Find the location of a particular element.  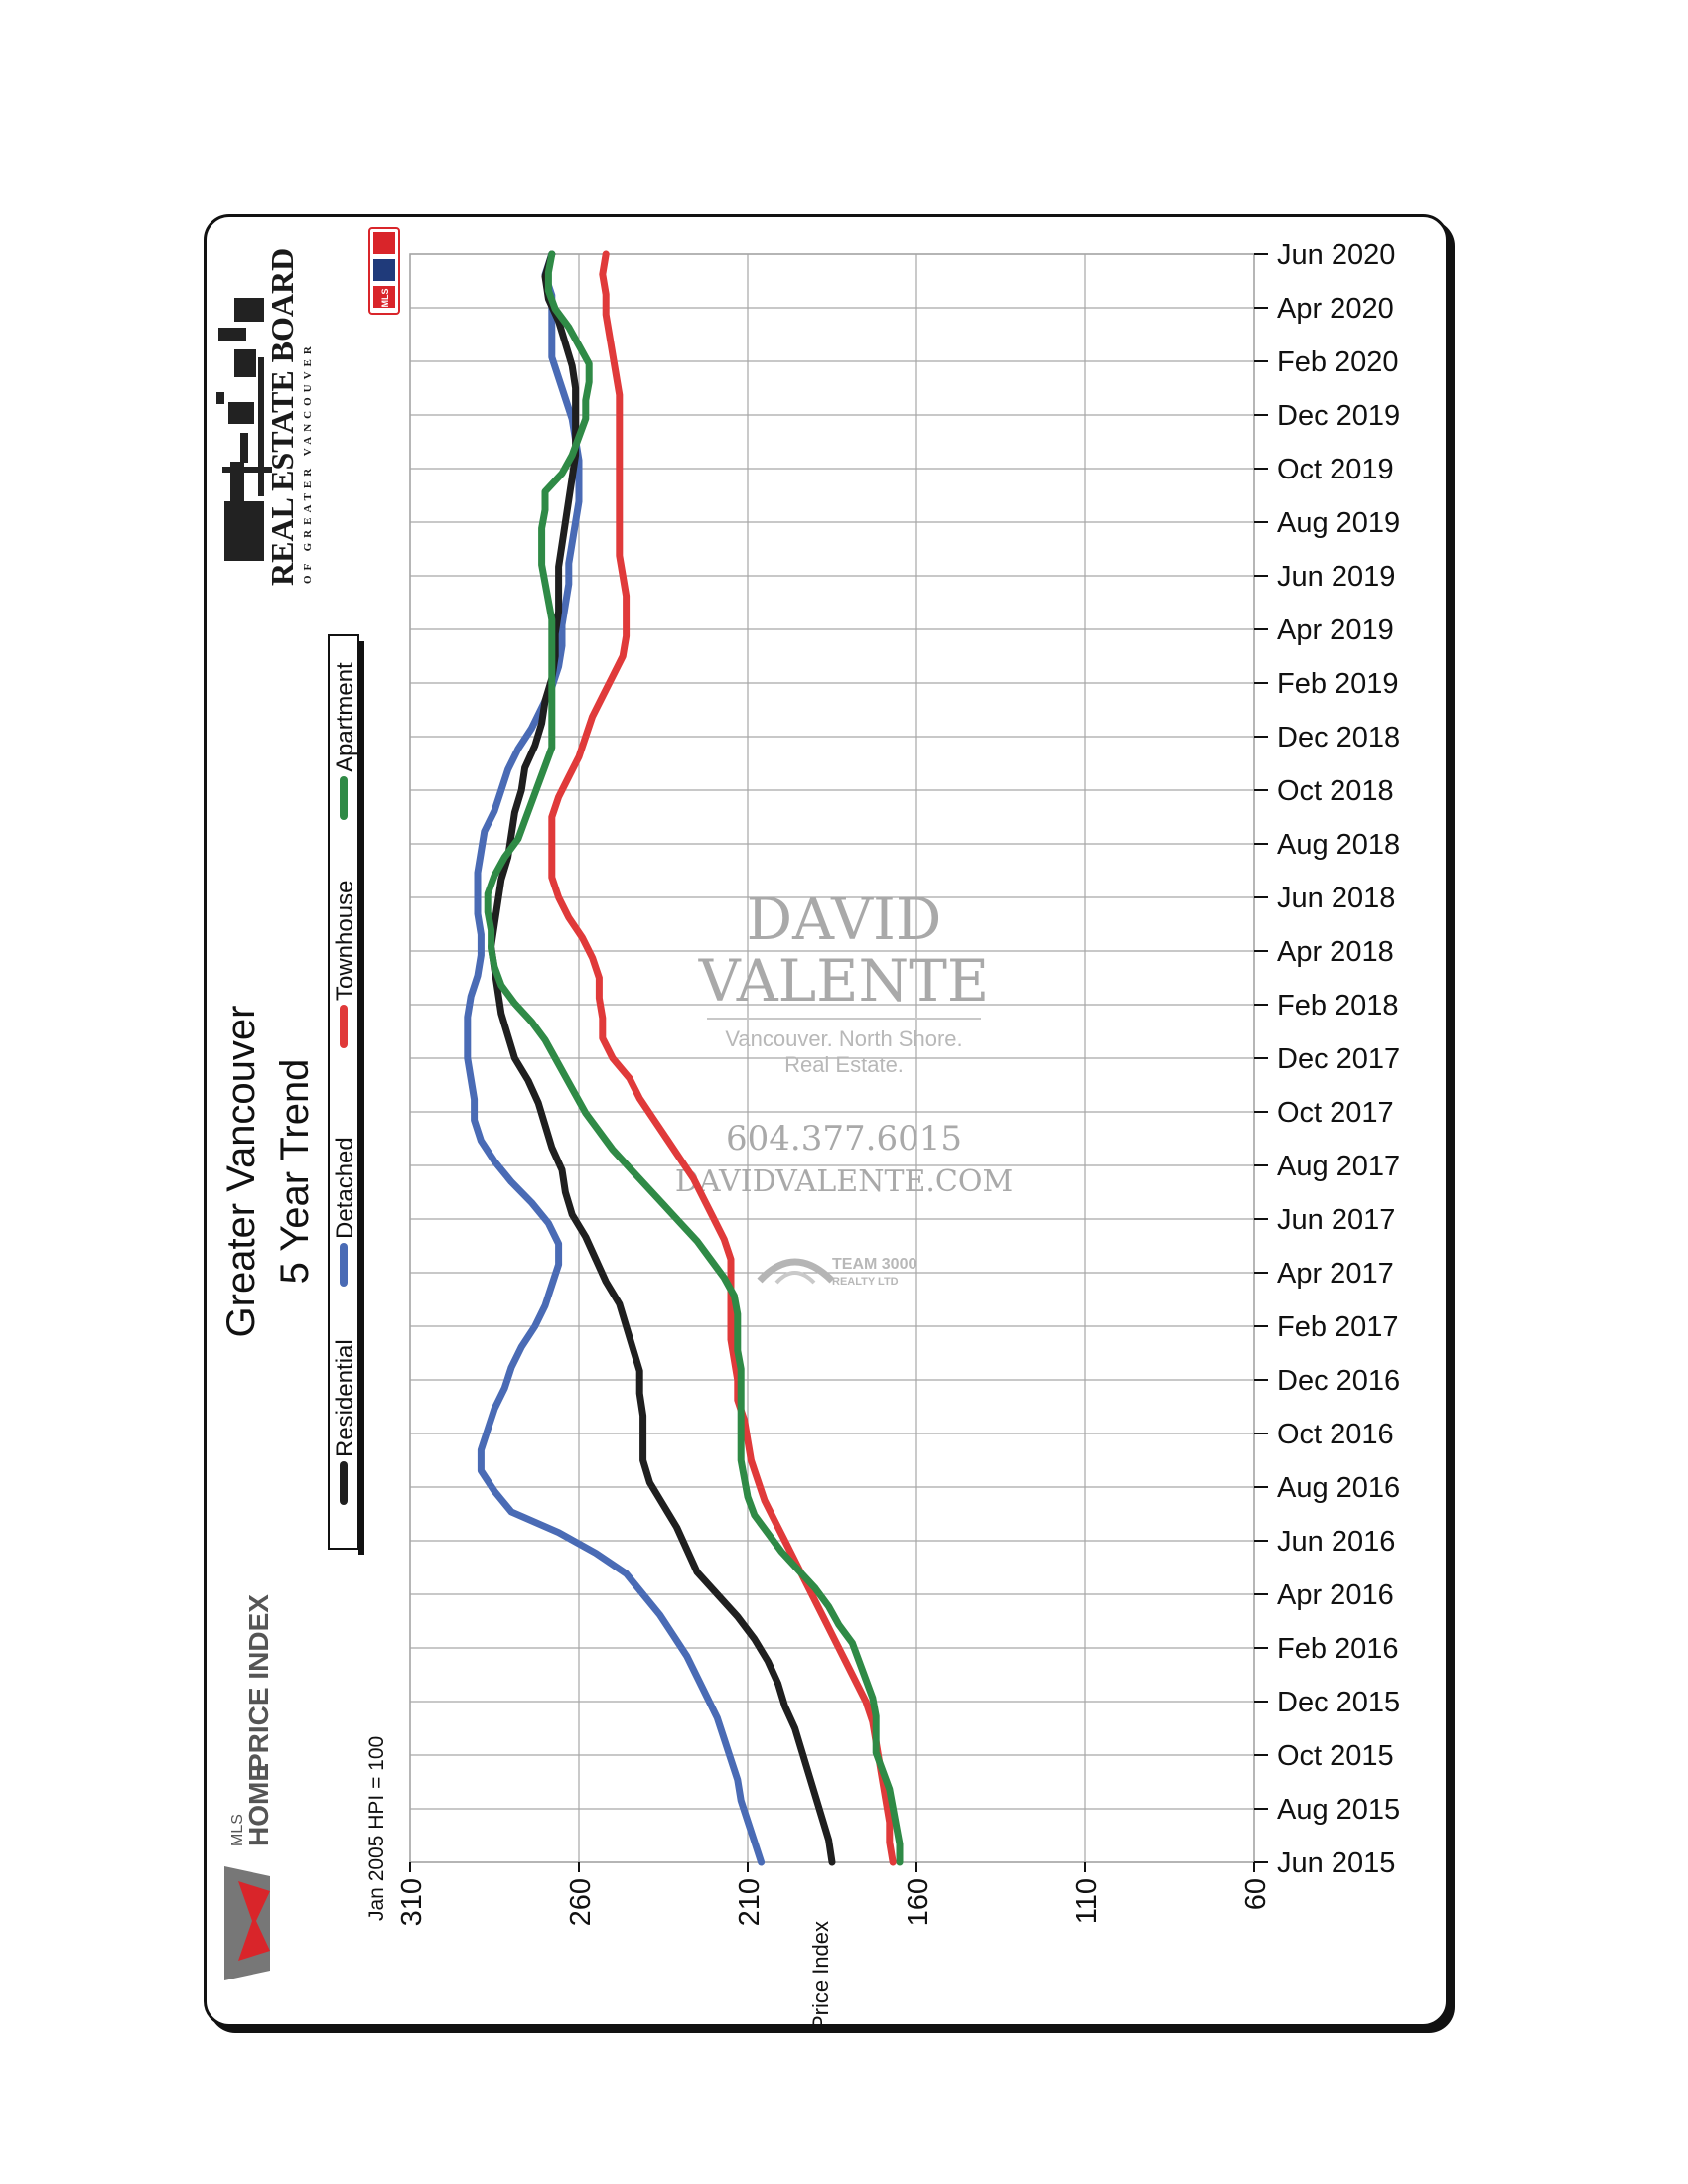

date-tick-label: Oct 2016 is located at coordinates (1335, 1434).